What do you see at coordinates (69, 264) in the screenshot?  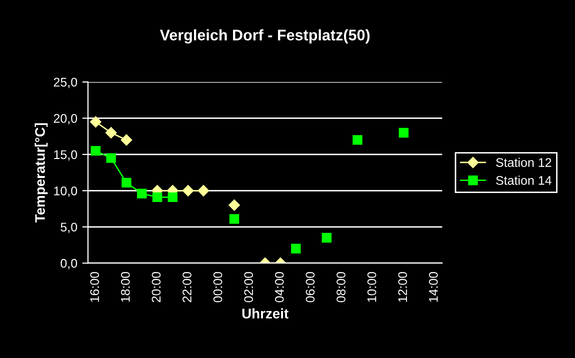 I see `y-tick-label: 0,0` at bounding box center [69, 264].